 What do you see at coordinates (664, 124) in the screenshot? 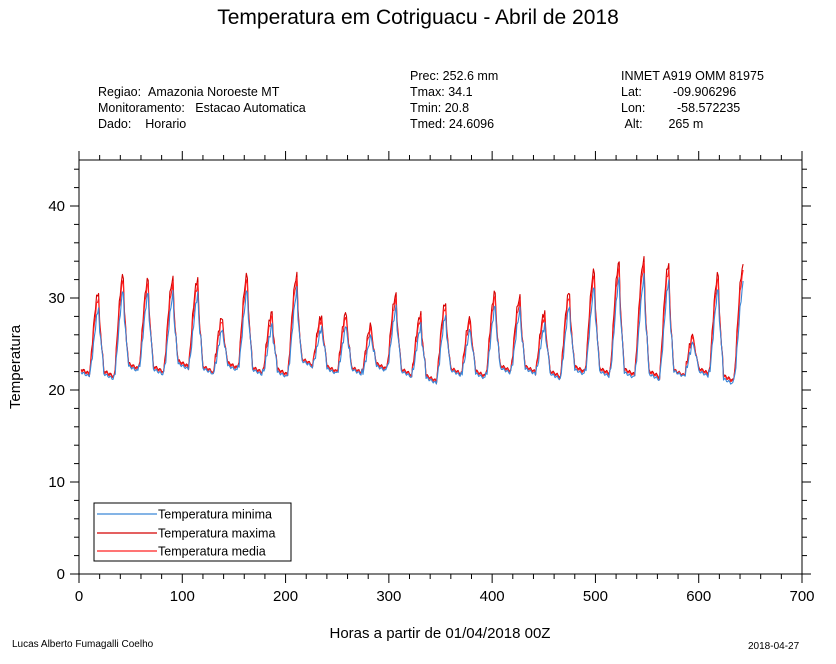
I see `info-alt: Alt: 265 m` at bounding box center [664, 124].